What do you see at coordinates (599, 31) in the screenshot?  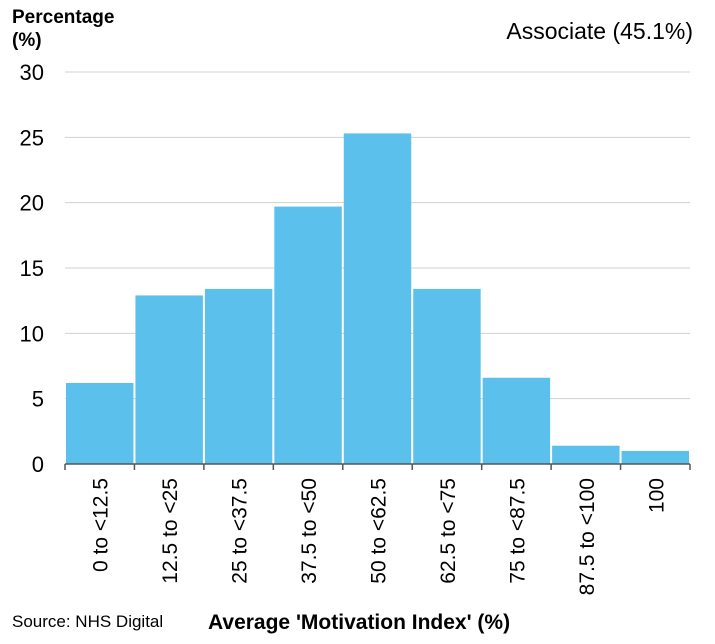 I see `chart-annotation: Associate (45.1%)` at bounding box center [599, 31].